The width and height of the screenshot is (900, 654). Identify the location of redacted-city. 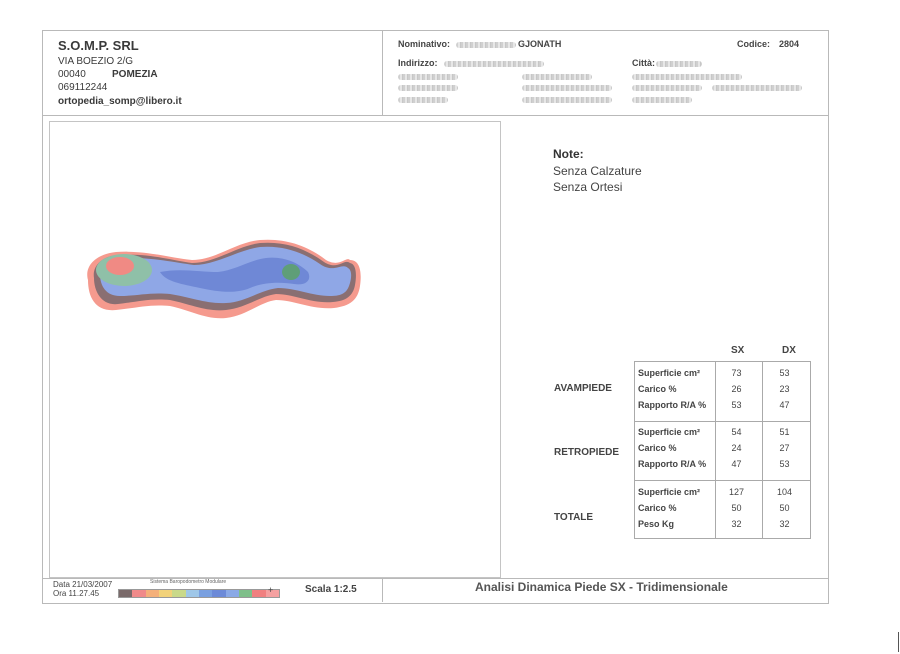
(679, 64).